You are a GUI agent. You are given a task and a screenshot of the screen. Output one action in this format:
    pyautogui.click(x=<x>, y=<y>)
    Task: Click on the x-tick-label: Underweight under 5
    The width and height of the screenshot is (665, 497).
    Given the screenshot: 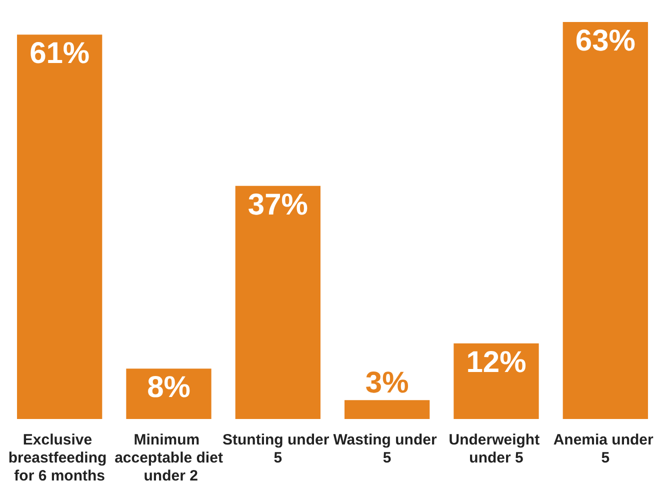 What is the action you would take?
    pyautogui.click(x=496, y=449)
    